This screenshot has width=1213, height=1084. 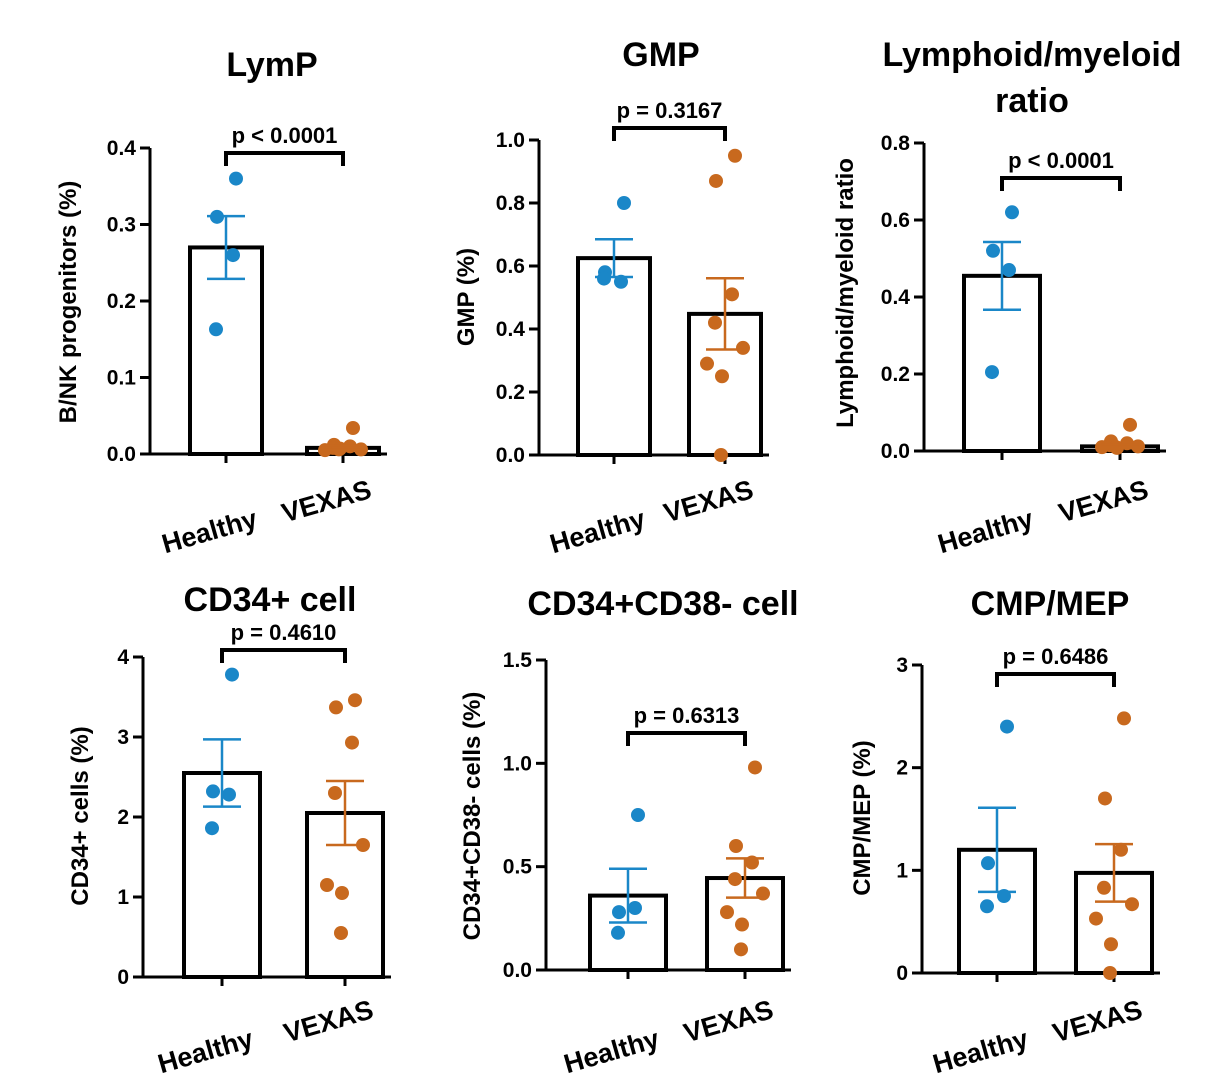 What do you see at coordinates (1050, 604) in the screenshot?
I see `chart-title: CMP/MEP` at bounding box center [1050, 604].